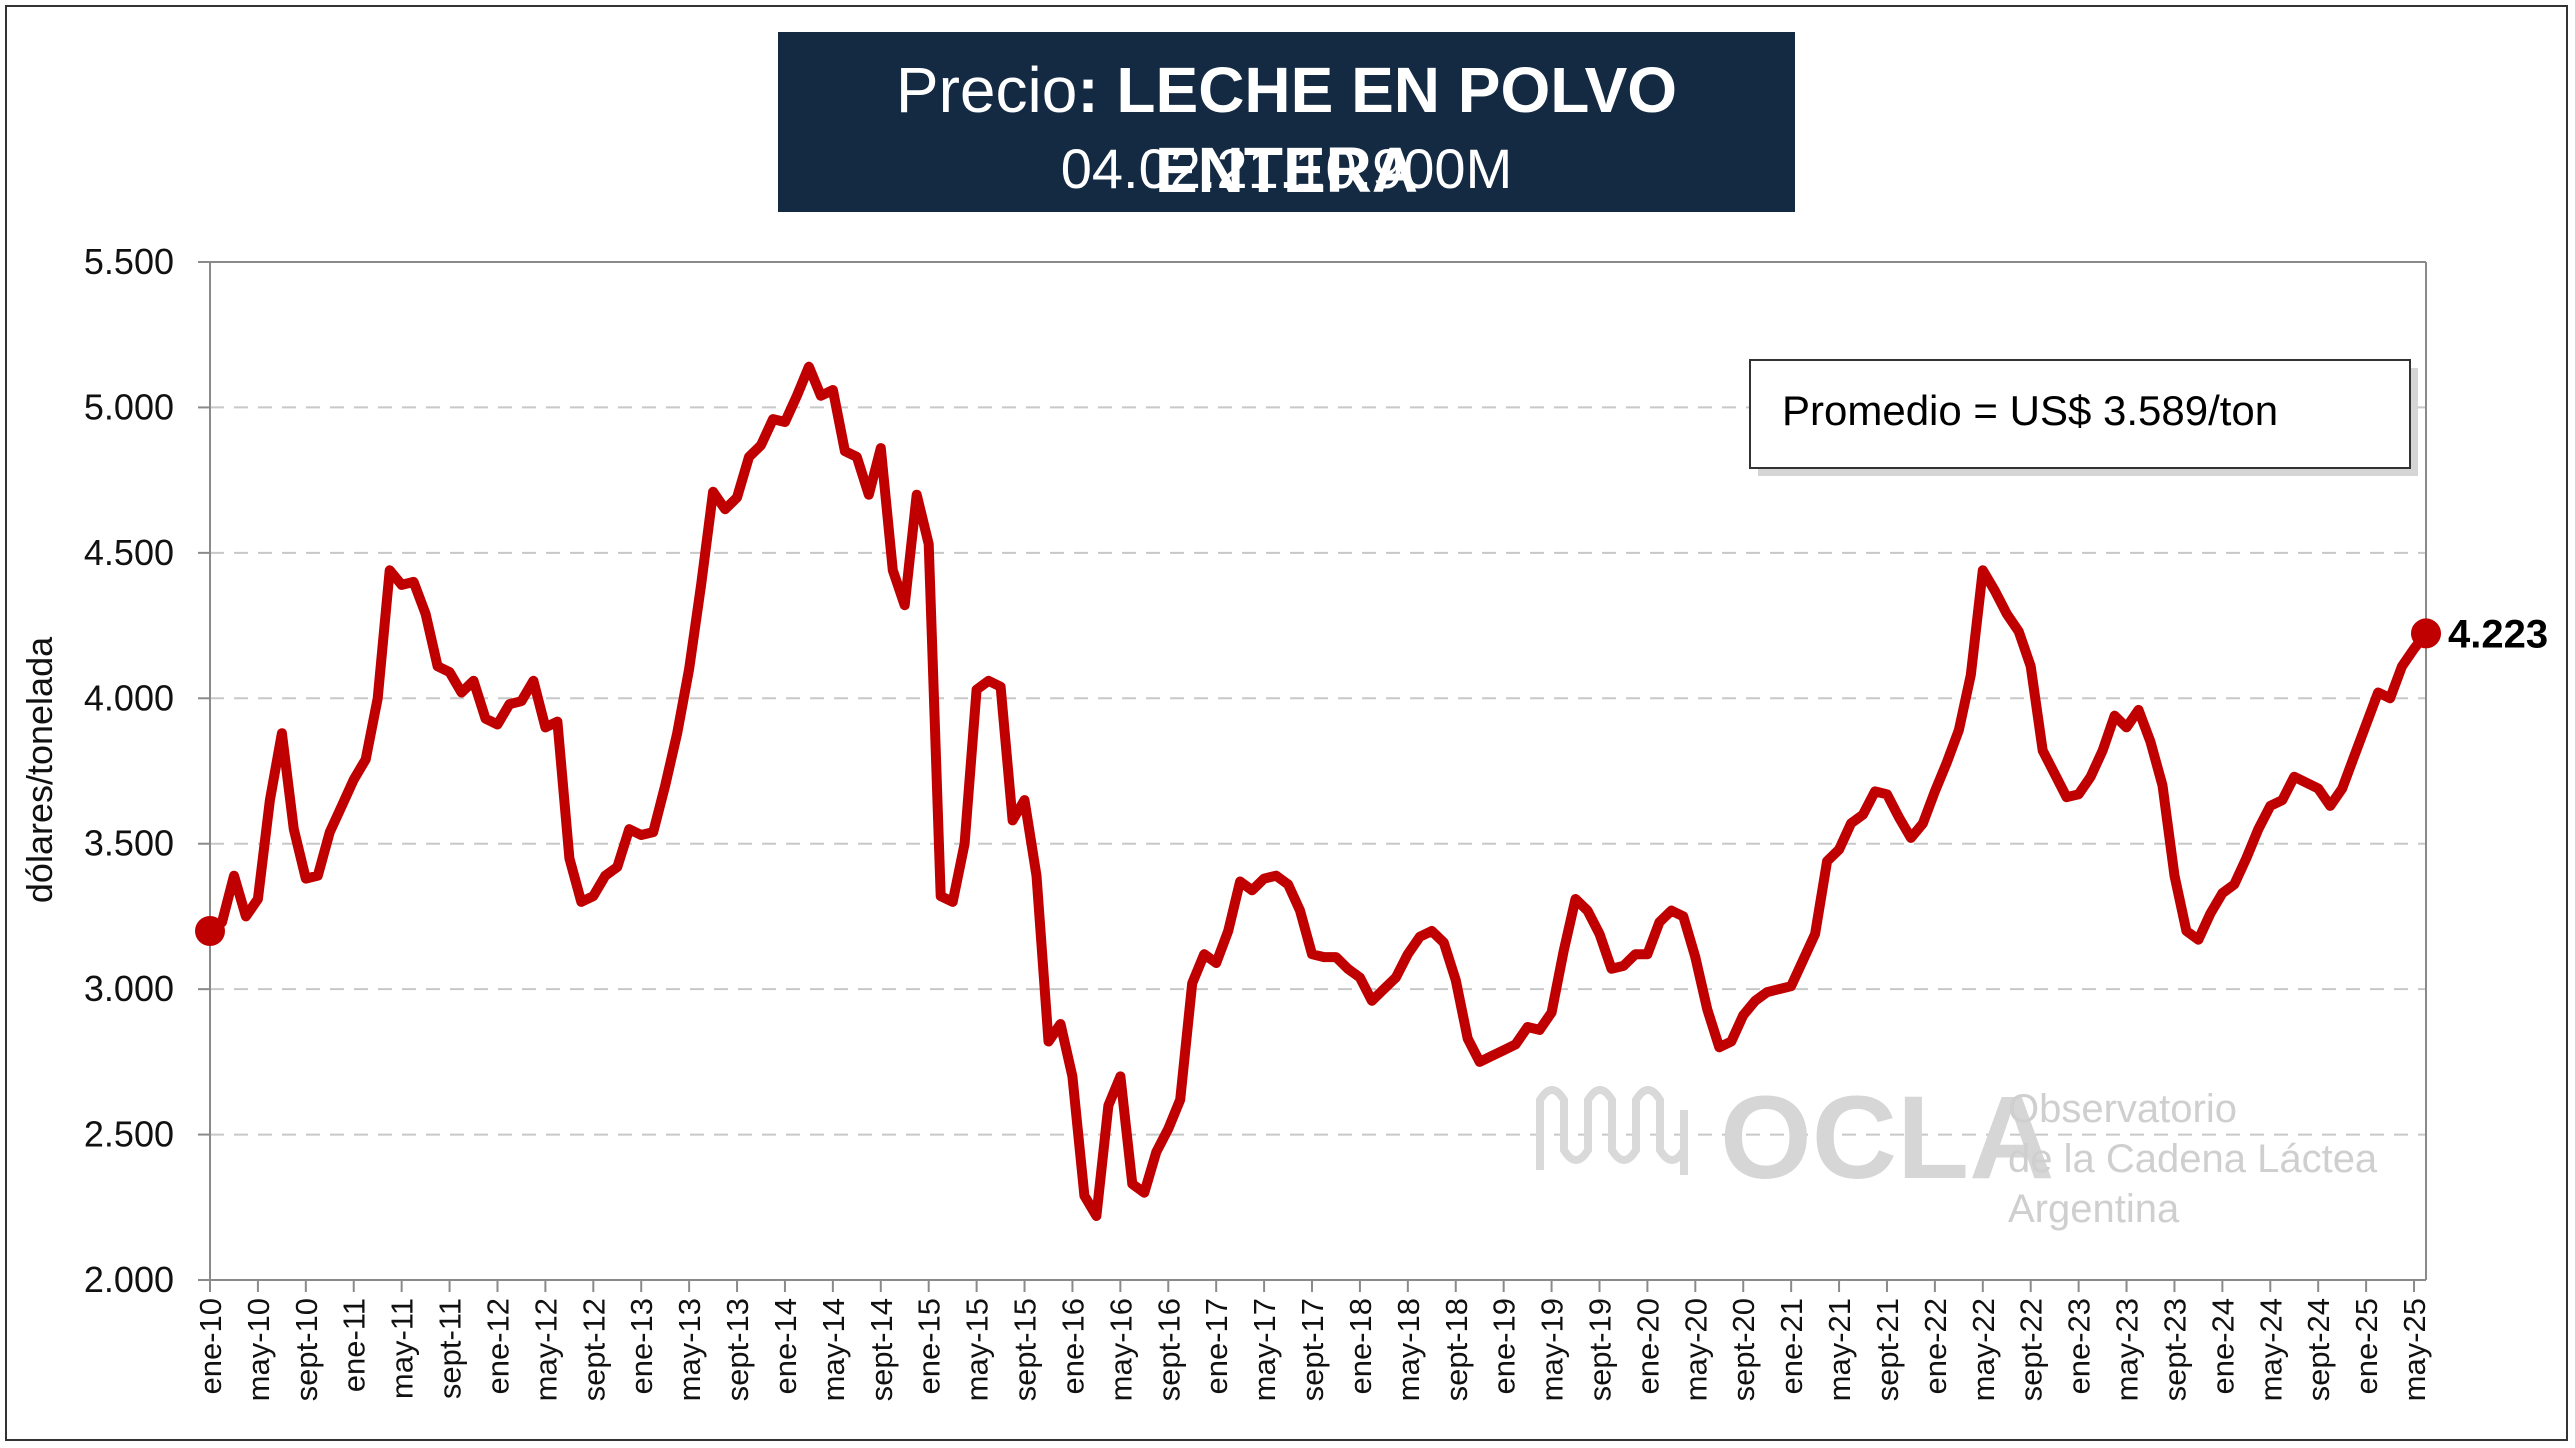  What do you see at coordinates (2193, 1159) in the screenshot?
I see `watermark-line2: de la Cadena Láctea` at bounding box center [2193, 1159].